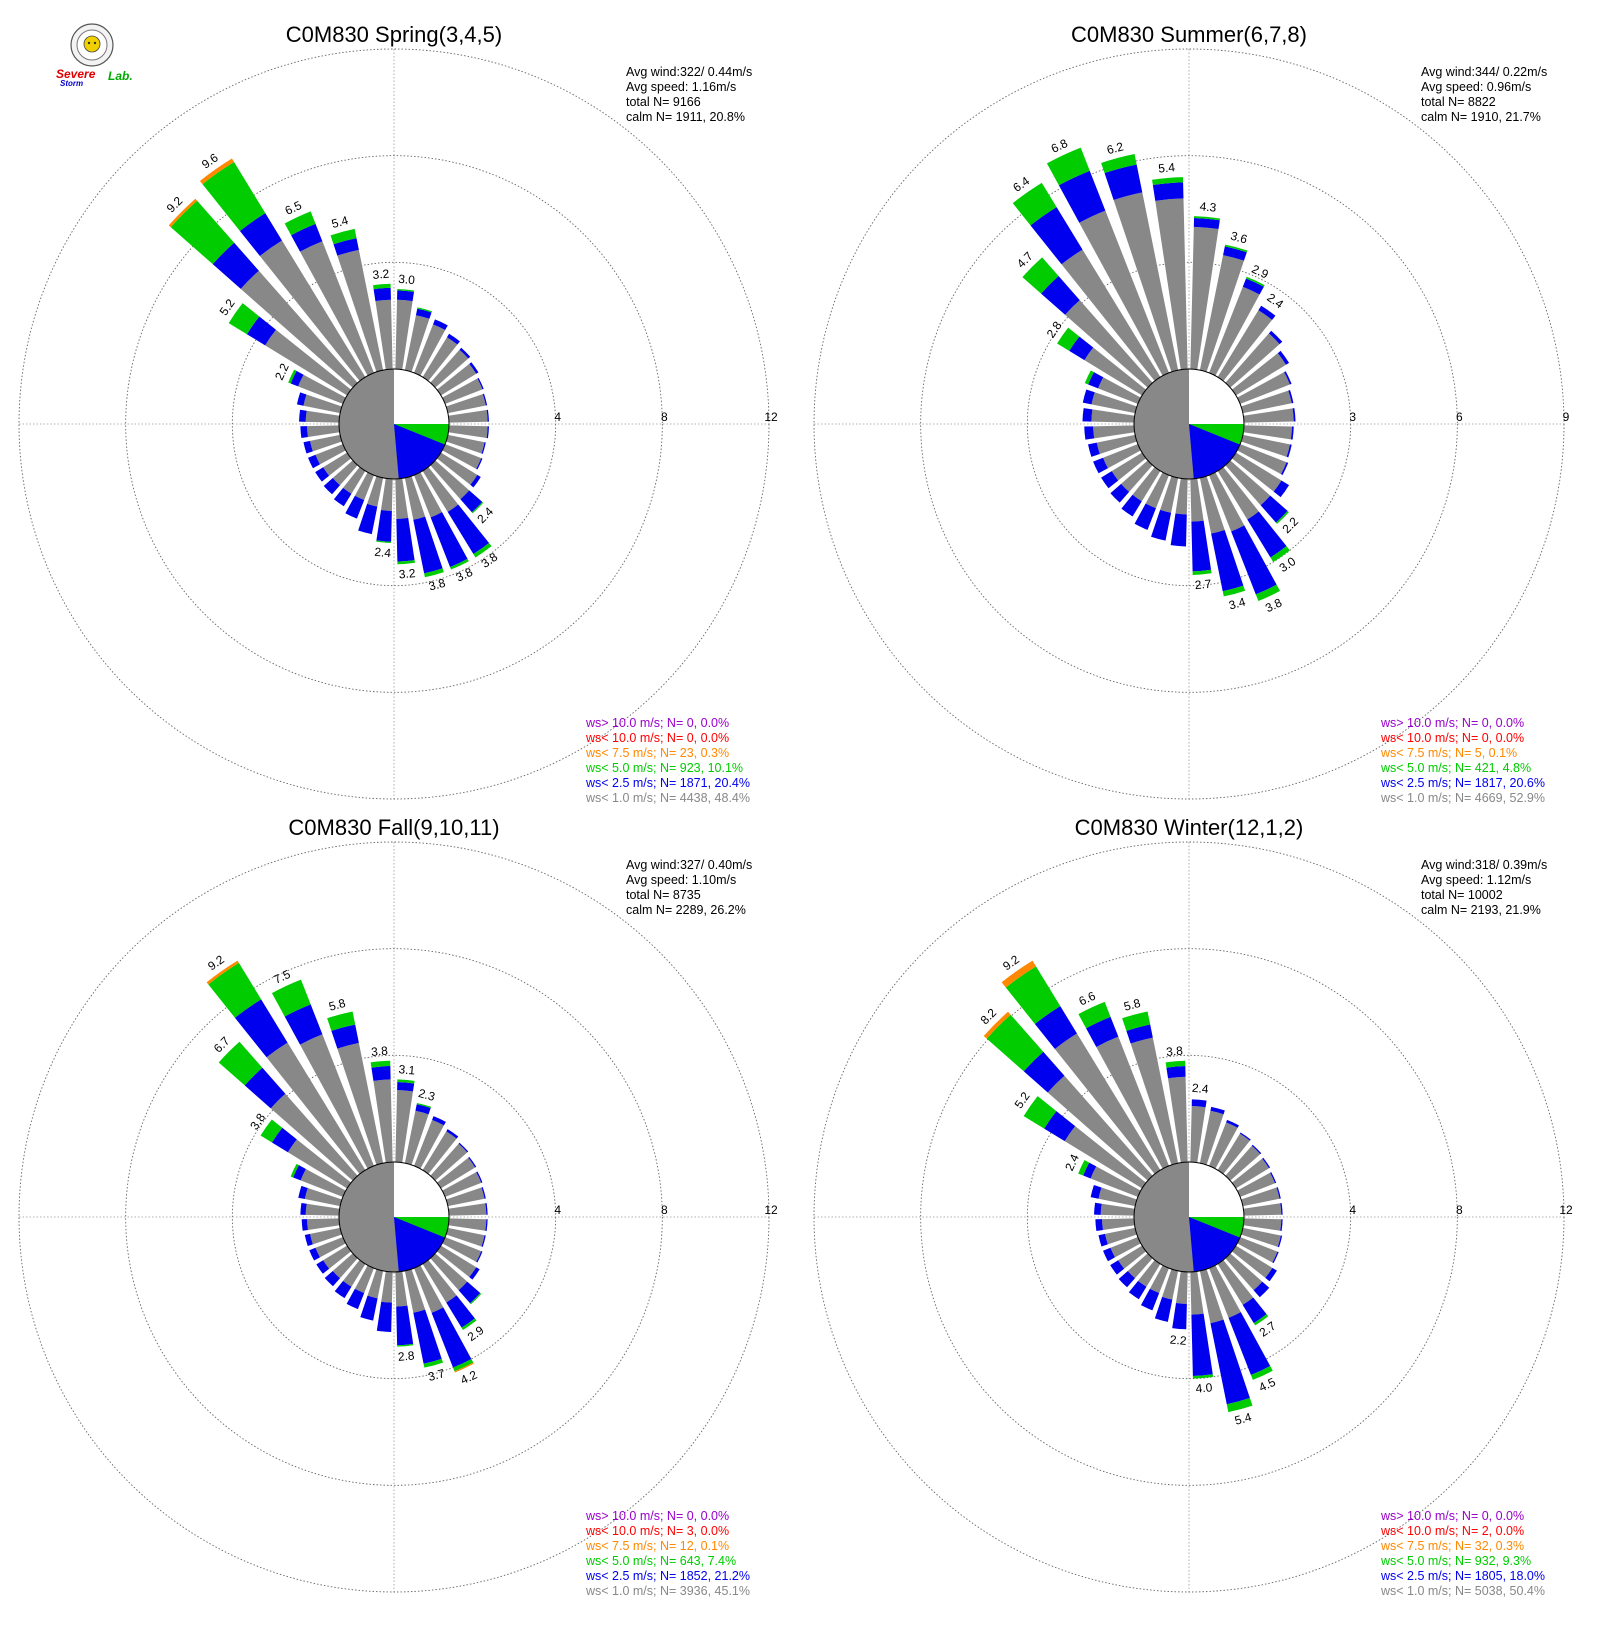 This screenshot has height=1640, width=1620. I want to click on logo-text-storm: Storm, so click(71, 83).